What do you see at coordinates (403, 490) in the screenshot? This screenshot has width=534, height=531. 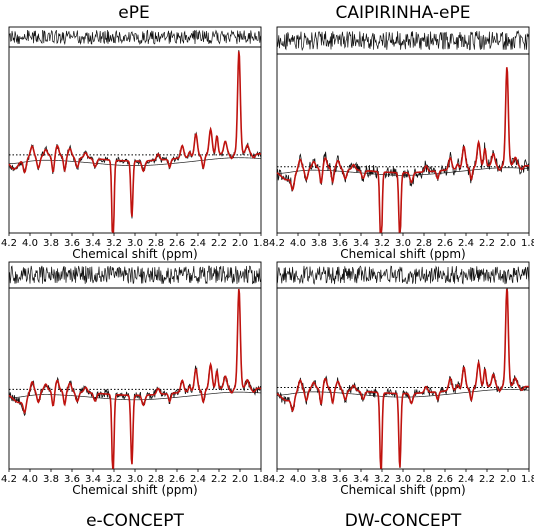 I see `x-axis-label-dw-concept: Chemical shift (ppm)` at bounding box center [403, 490].